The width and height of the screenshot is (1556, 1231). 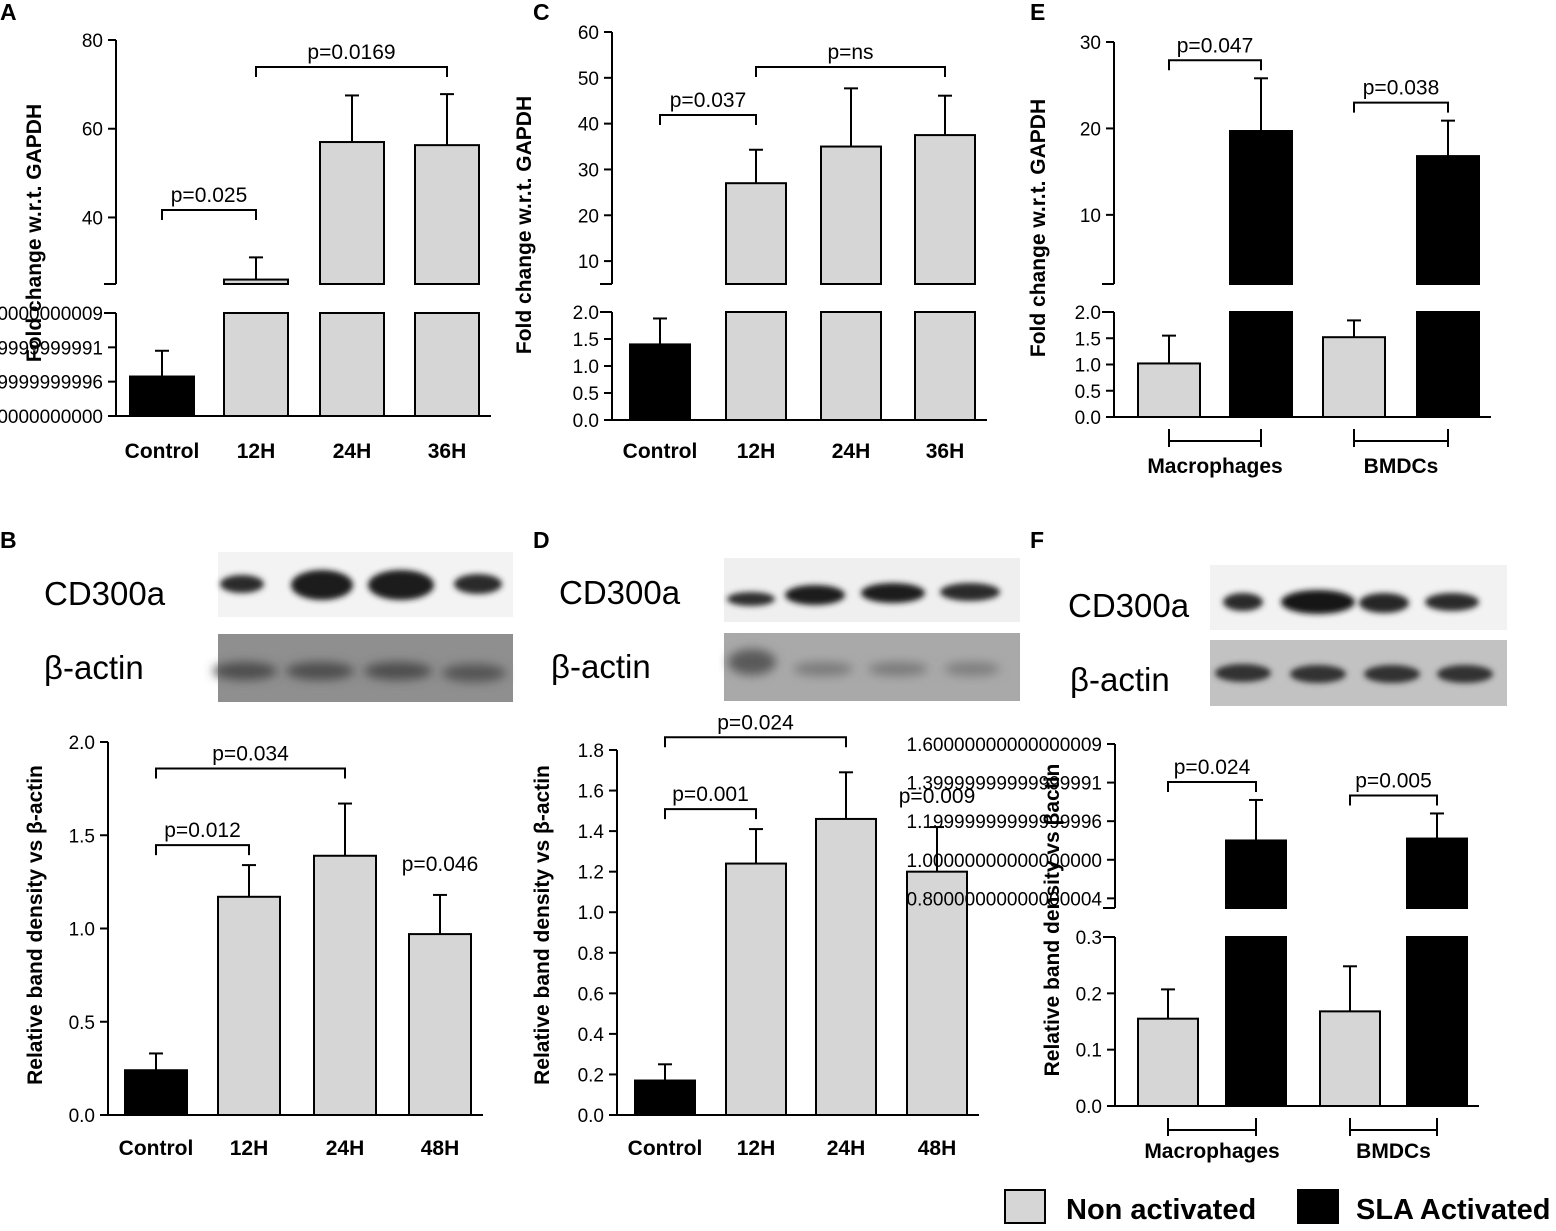 I want to click on blot-f-label-actin: β-actin, so click(x=1120, y=679).